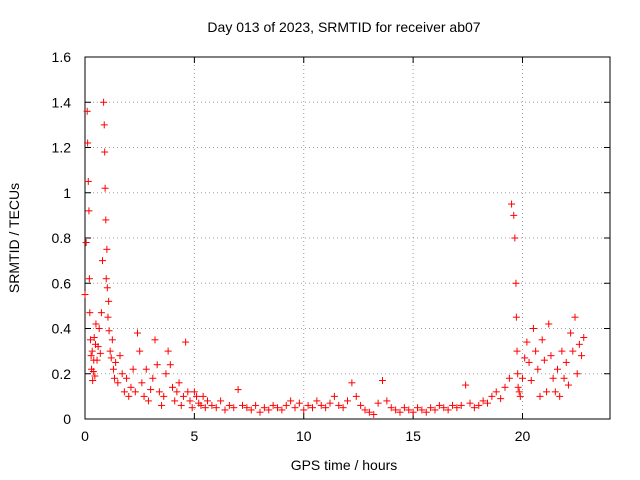 The height and width of the screenshot is (480, 640). I want to click on y-tick-label: 0.6, so click(62, 283).